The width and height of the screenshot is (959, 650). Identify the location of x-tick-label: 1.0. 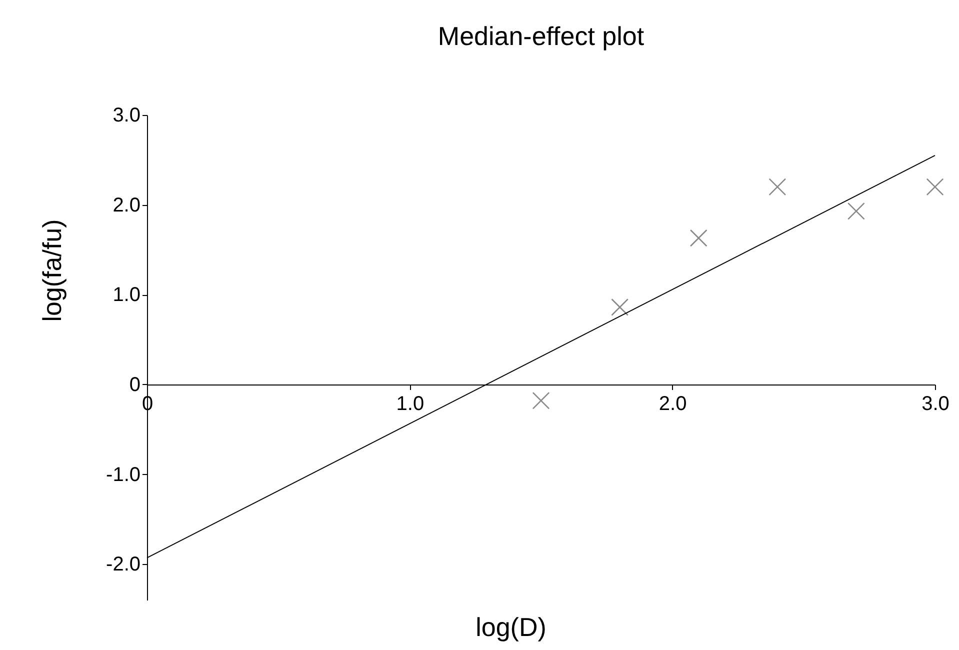
(410, 403).